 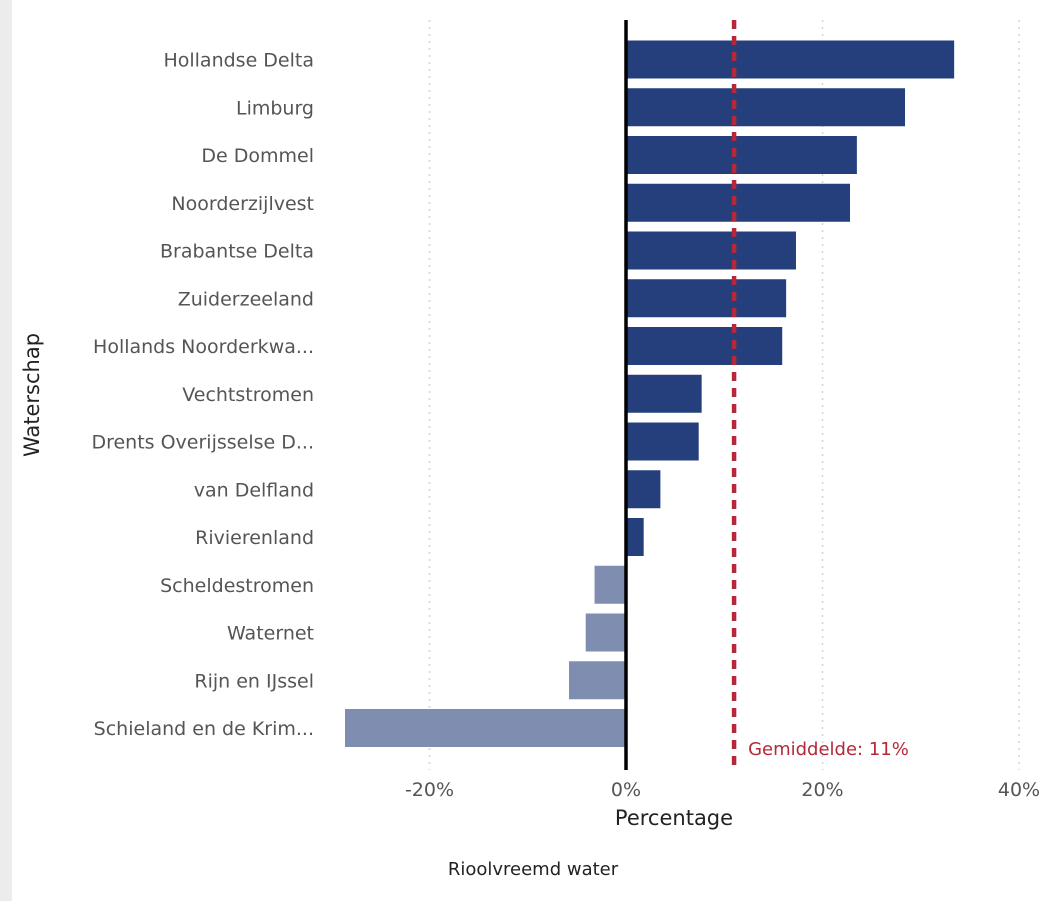 What do you see at coordinates (722, 790) in the screenshot?
I see `x-tick-labels: -20% 0% 20% 40%` at bounding box center [722, 790].